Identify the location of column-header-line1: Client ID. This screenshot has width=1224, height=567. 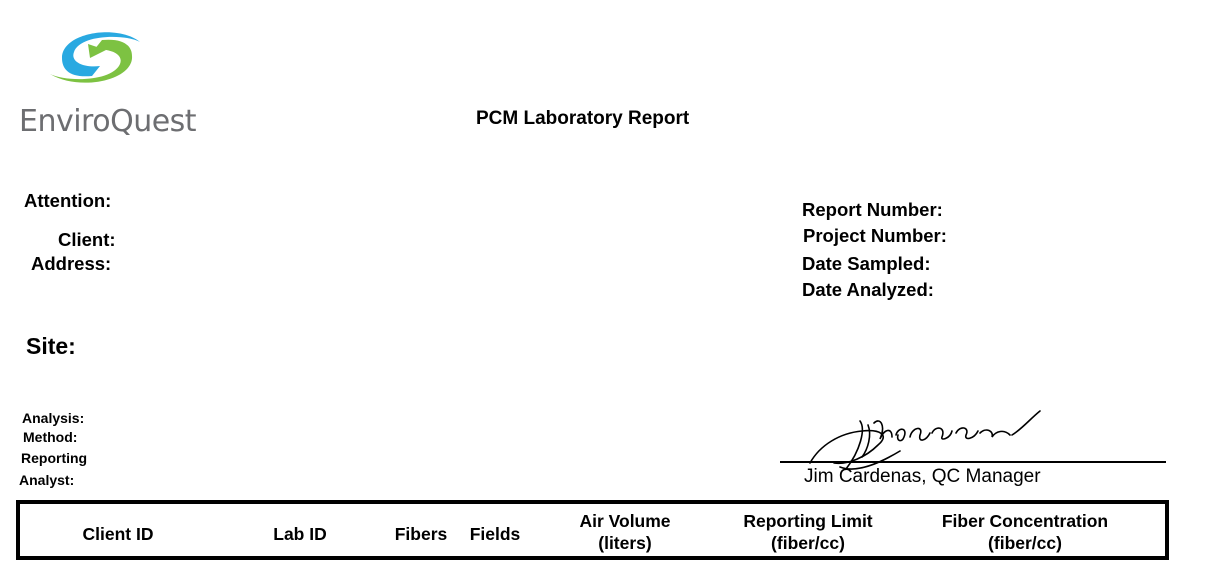
(118, 534).